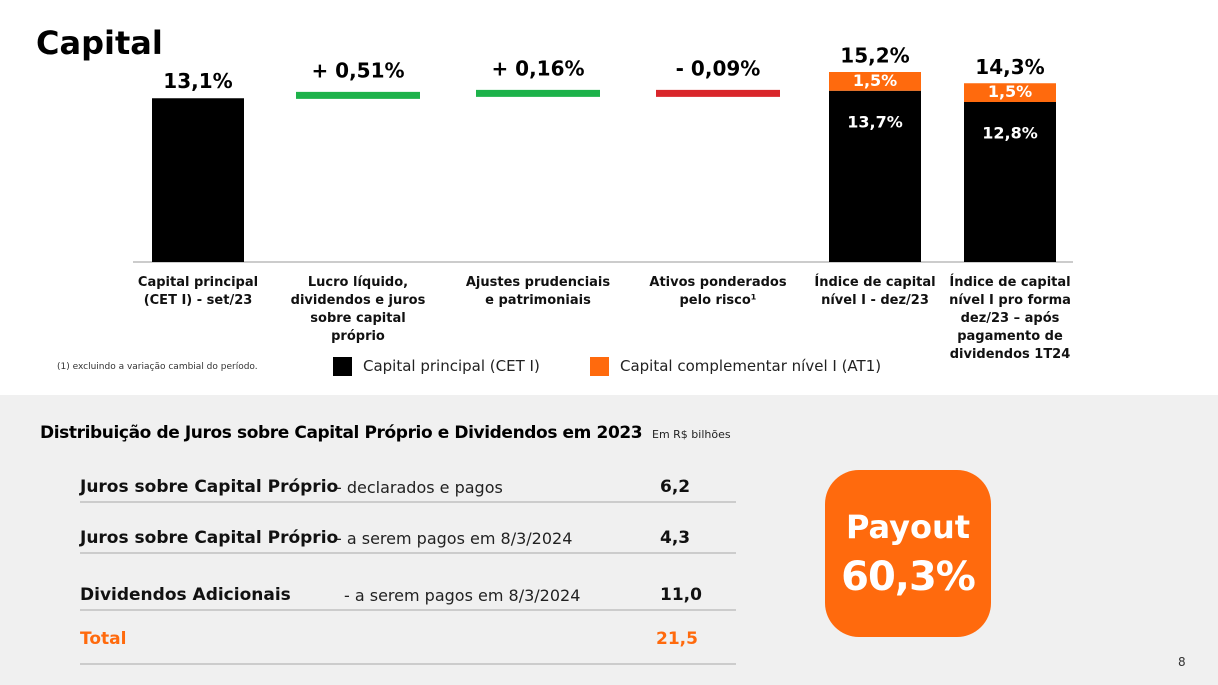 This screenshot has height=685, width=1218. Describe the element at coordinates (751, 366) in the screenshot. I see `legend-label: Capital complementar nível I (AT1)` at that location.